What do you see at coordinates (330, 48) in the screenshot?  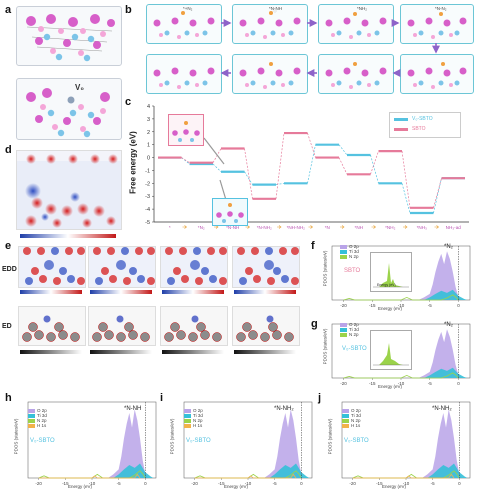 I see `reaction-arrows` at bounding box center [330, 48].